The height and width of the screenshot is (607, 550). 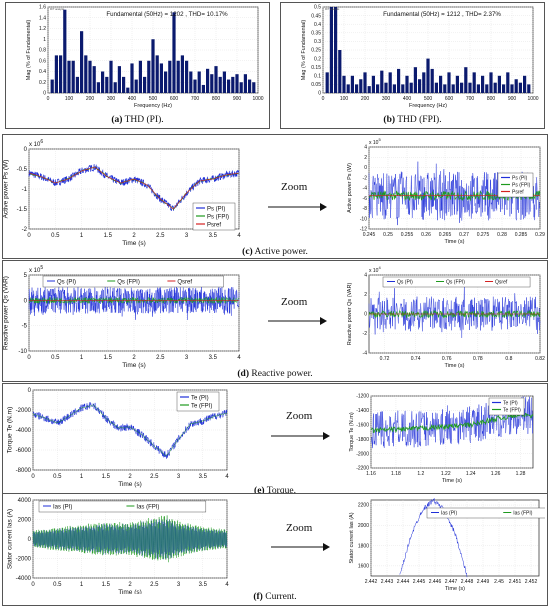 What do you see at coordinates (42, 8) in the screenshot?
I see `y-tick-label: 1.6` at bounding box center [42, 8].